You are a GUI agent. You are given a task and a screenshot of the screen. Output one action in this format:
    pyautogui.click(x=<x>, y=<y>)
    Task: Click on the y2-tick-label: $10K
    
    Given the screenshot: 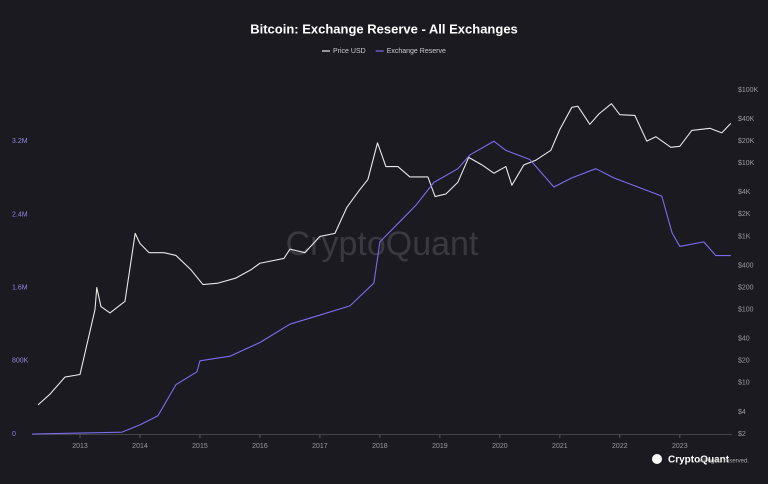 What is the action you would take?
    pyautogui.click(x=746, y=163)
    